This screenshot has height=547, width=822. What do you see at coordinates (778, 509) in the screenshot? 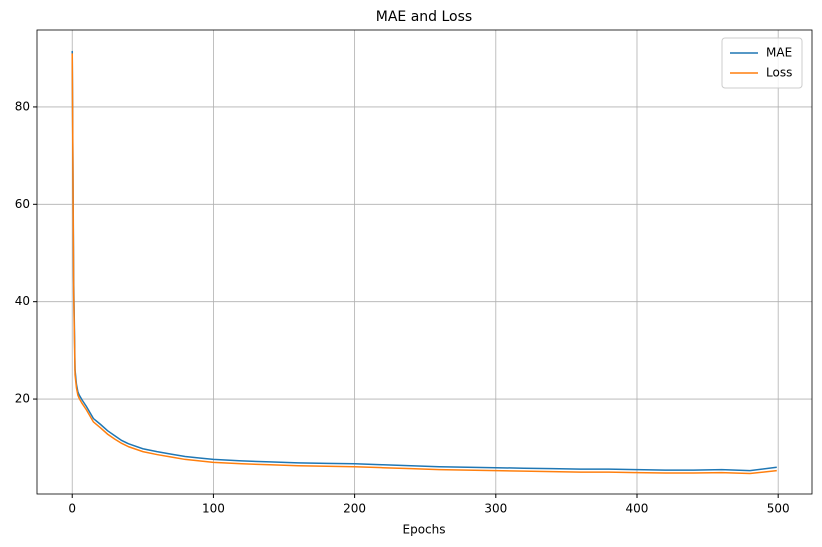
I see `x-tick-label: 500` at bounding box center [778, 509].